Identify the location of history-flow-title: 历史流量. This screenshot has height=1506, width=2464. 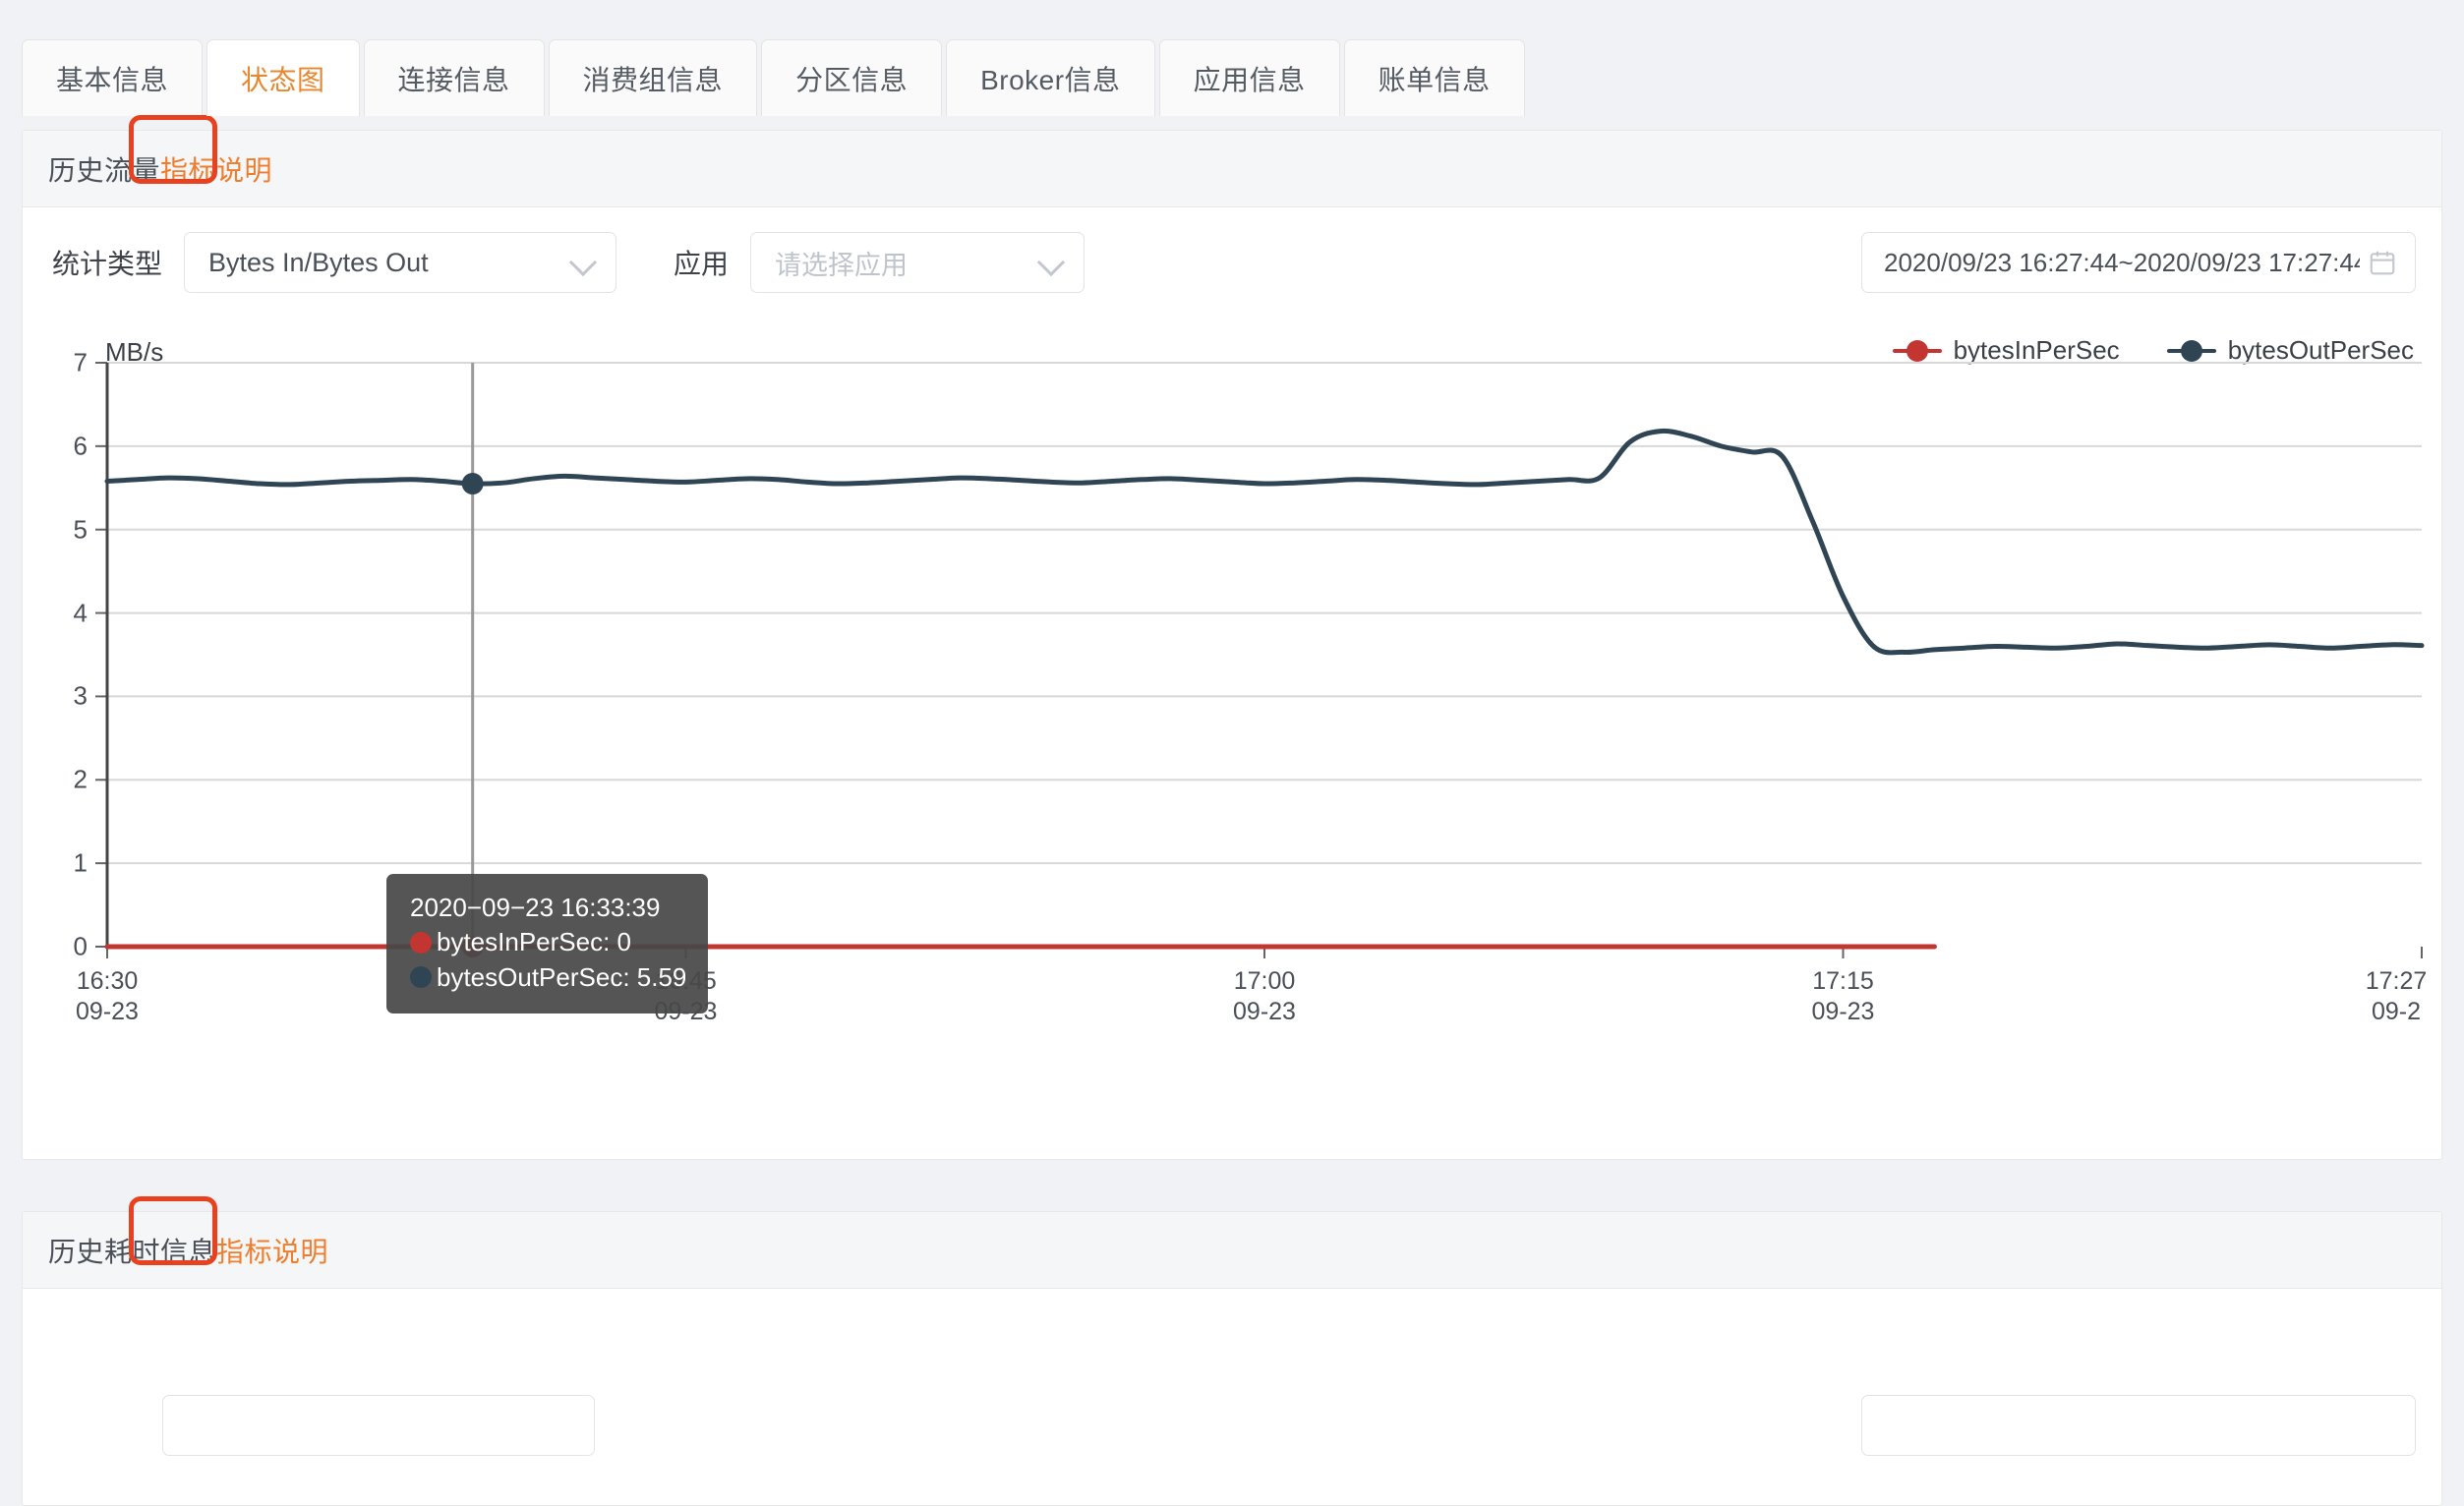
(104, 170).